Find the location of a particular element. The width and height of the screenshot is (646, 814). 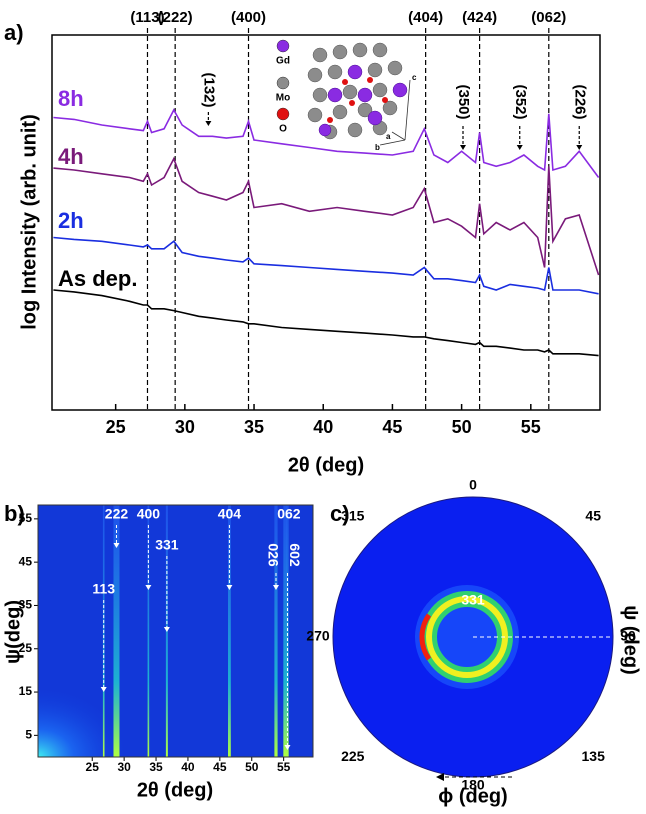

peak-label: (113) is located at coordinates (147, 17).